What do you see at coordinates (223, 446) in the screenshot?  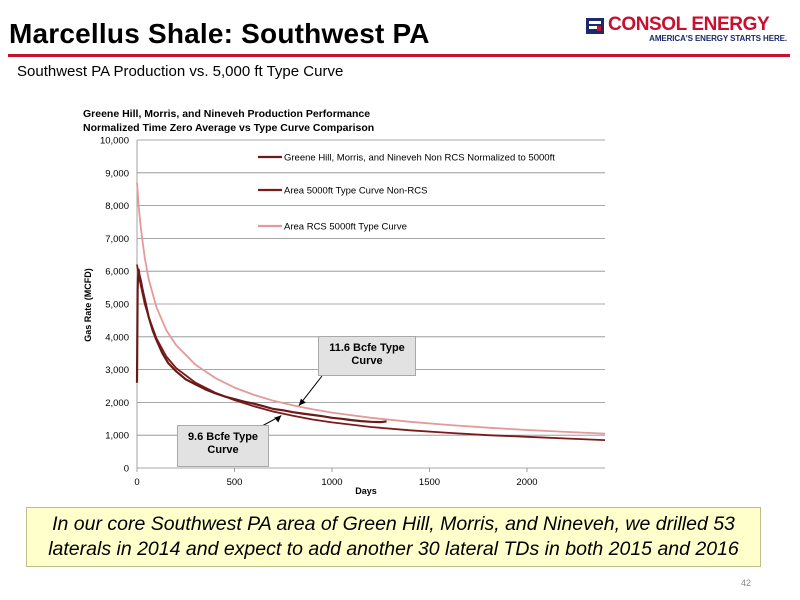 I see `type-curve-callout-9-6: 9.6 Bcfe Type Curve` at bounding box center [223, 446].